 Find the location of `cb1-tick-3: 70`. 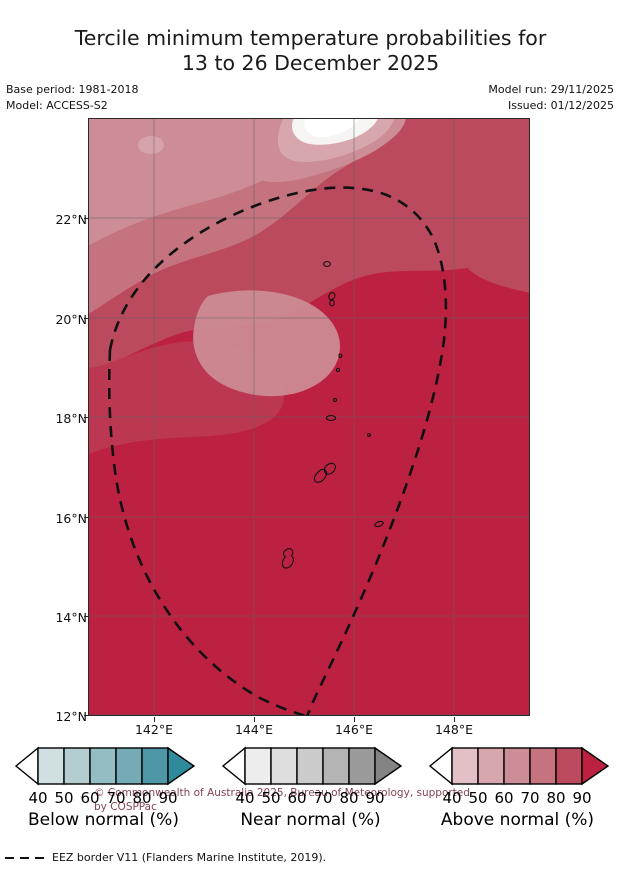

cb1-tick-3: 70 is located at coordinates (323, 798).